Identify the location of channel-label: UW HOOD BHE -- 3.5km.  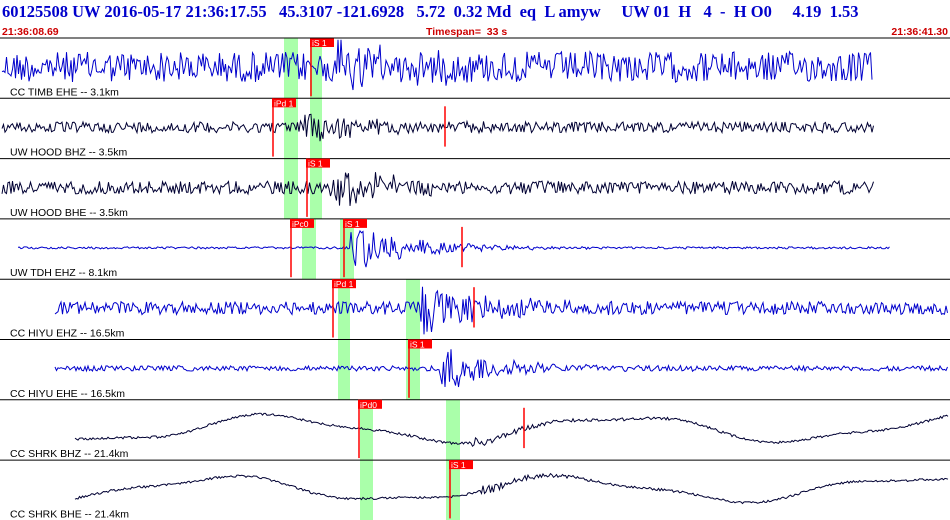
(69, 213).